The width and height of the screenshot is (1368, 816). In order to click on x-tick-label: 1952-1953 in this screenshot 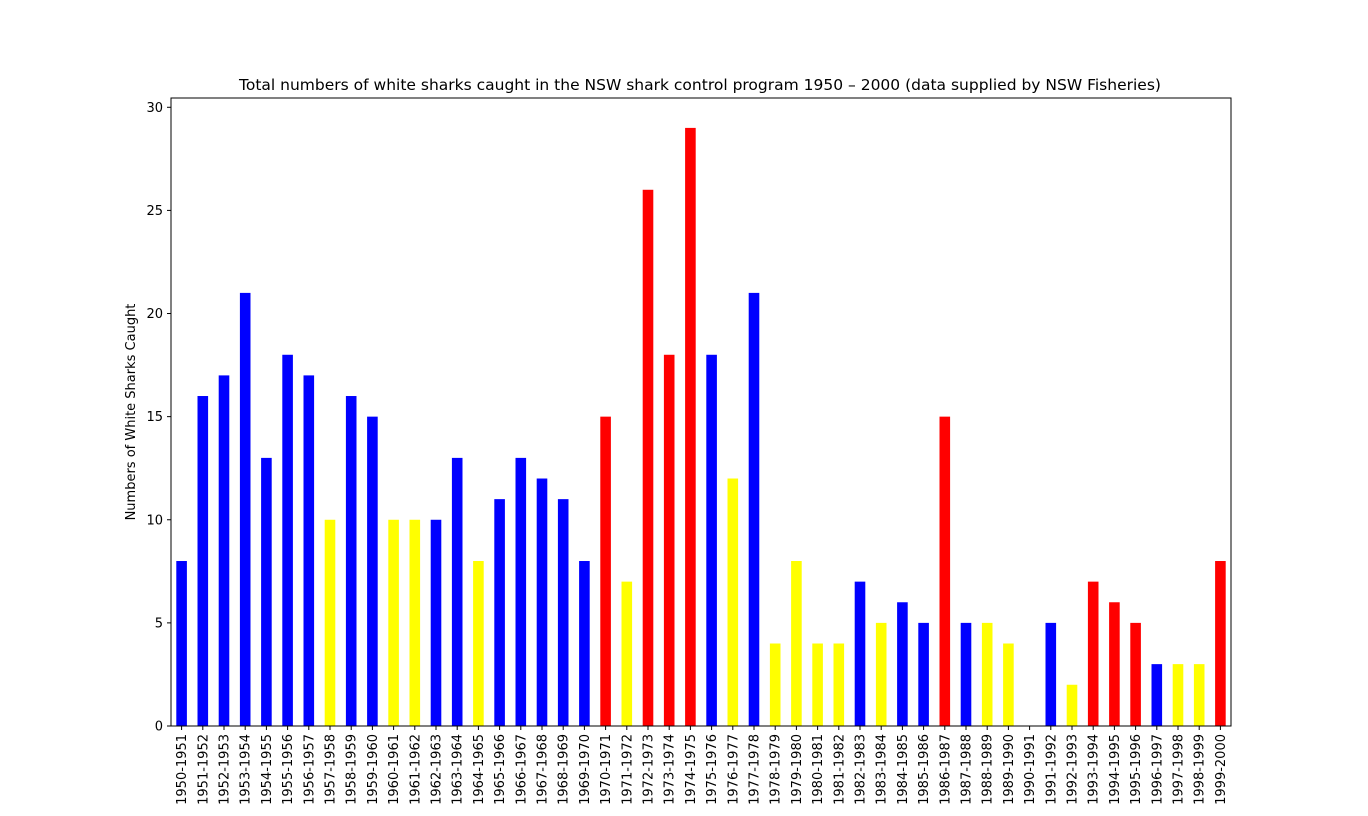, I will do `click(225, 769)`.